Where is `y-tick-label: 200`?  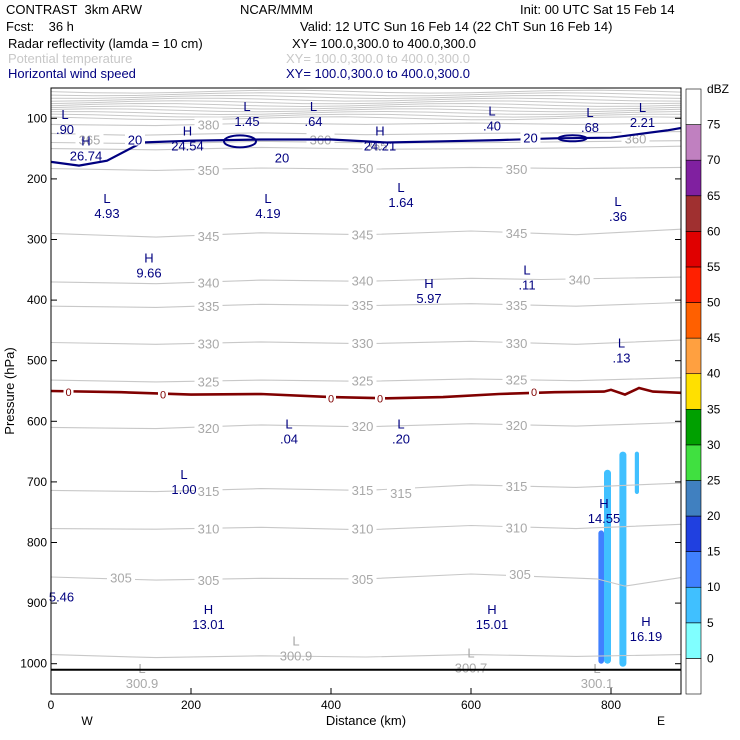
y-tick-label: 200 is located at coordinates (37, 179).